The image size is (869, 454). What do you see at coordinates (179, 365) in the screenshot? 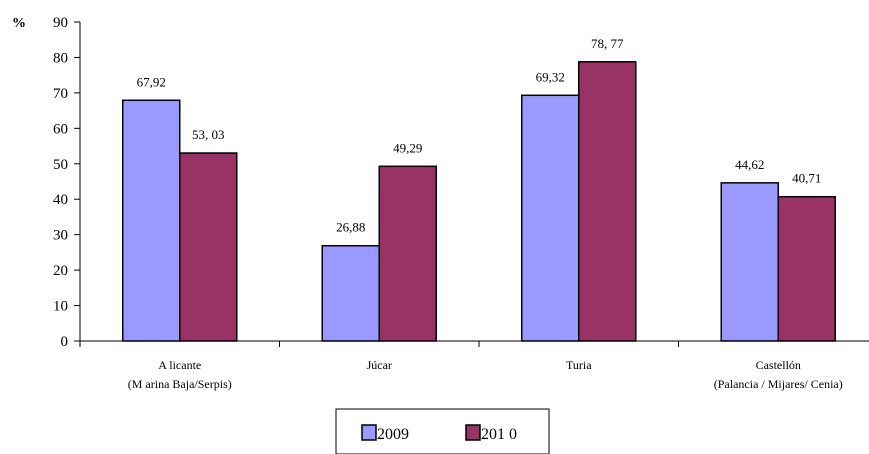
I see `category-label: A licante` at bounding box center [179, 365].